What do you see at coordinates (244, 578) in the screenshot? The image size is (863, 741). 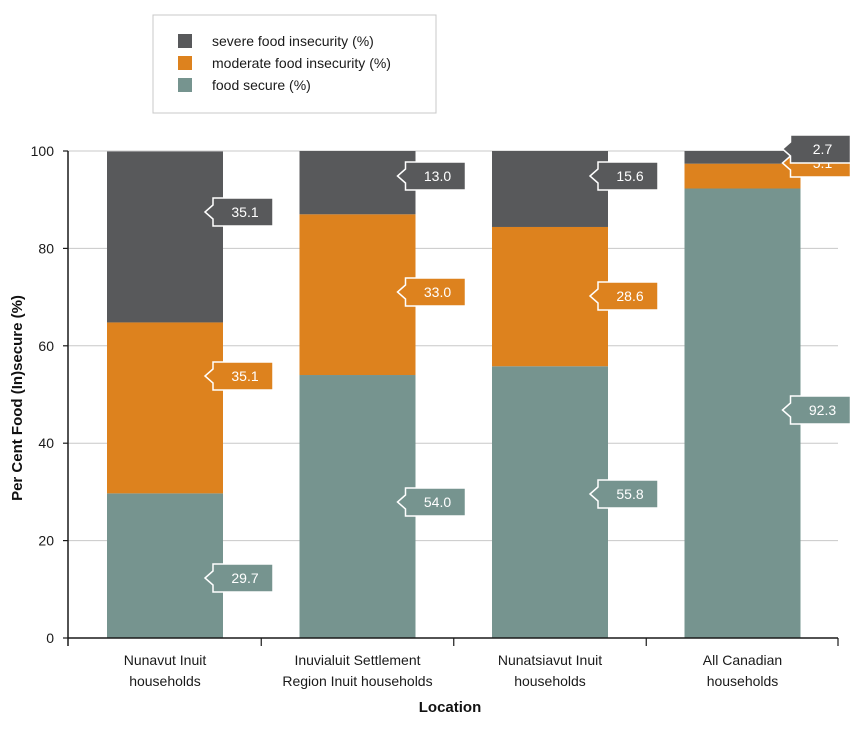 I see `svg-text: 29.7` at bounding box center [244, 578].